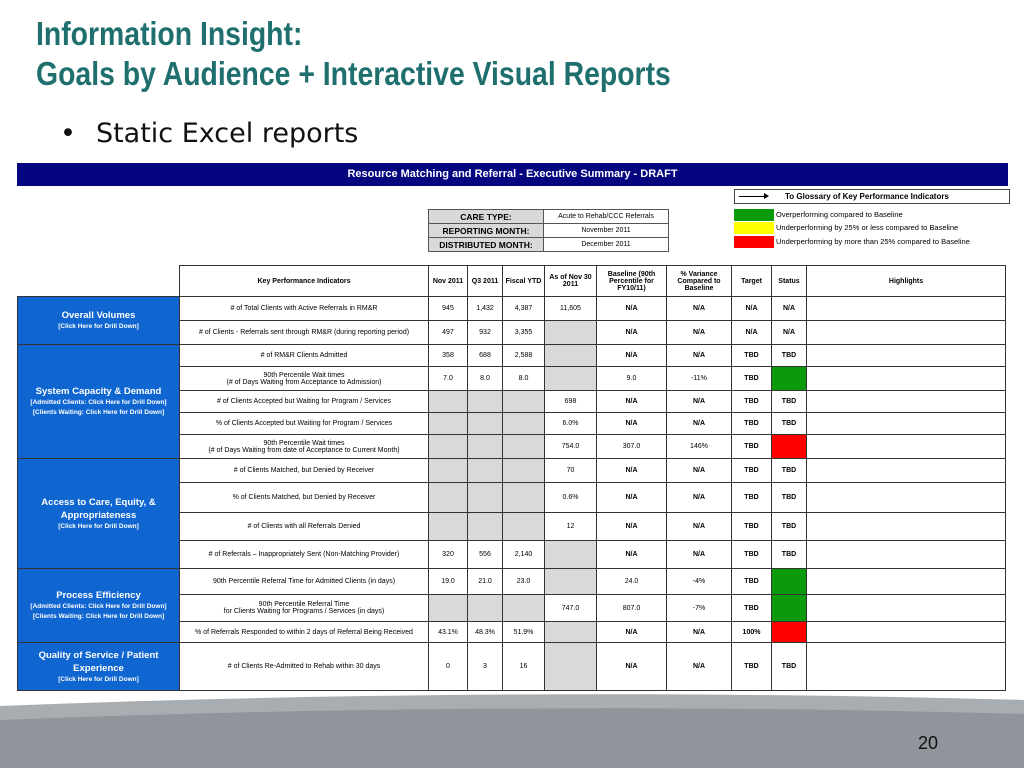  What do you see at coordinates (523, 281) in the screenshot?
I see `header-ytd: Fiscal YTD` at bounding box center [523, 281].